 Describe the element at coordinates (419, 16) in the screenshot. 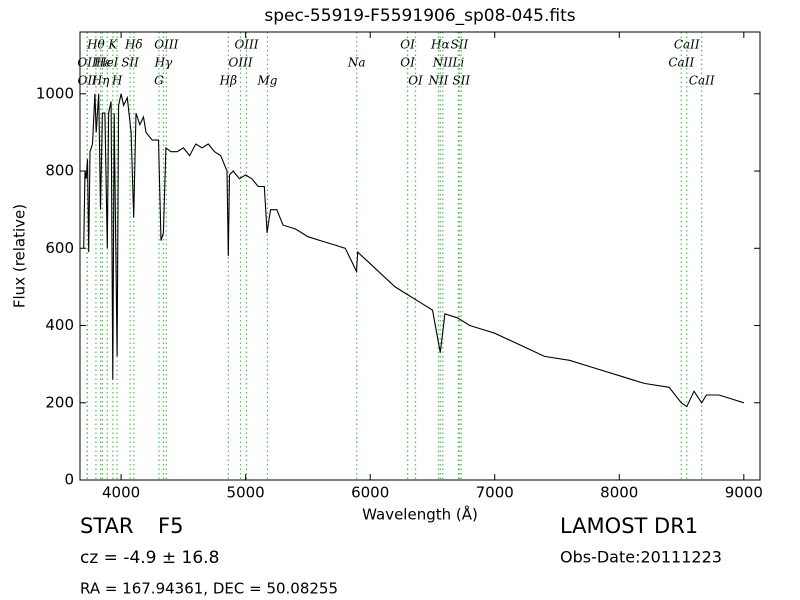

I see `chart-title: spec-55919-F5591906_sp08-045.fits` at that location.